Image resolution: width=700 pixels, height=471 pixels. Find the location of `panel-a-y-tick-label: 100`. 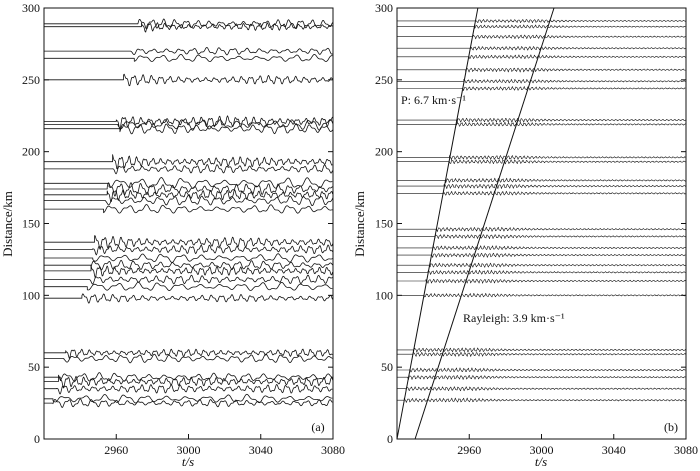

panel-a-y-tick-label: 100 is located at coordinates (31, 295).